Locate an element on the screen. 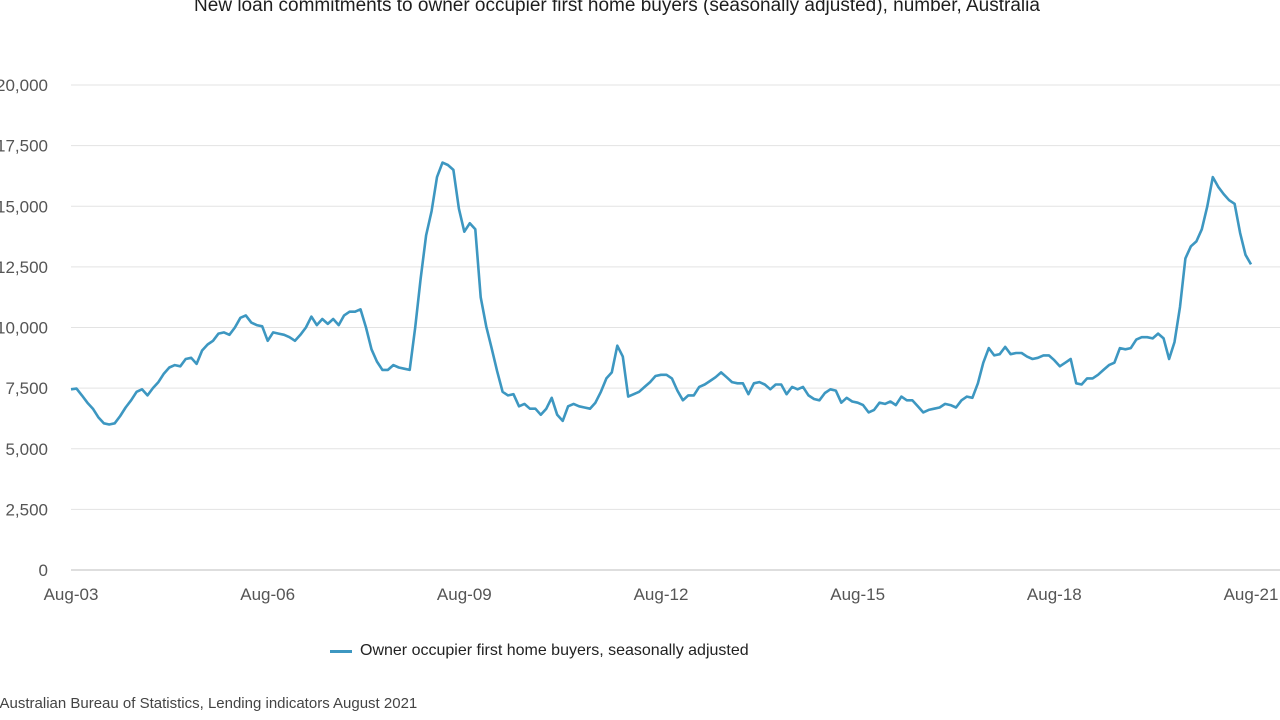  y-tick-label: 12,500 is located at coordinates (24, 267).